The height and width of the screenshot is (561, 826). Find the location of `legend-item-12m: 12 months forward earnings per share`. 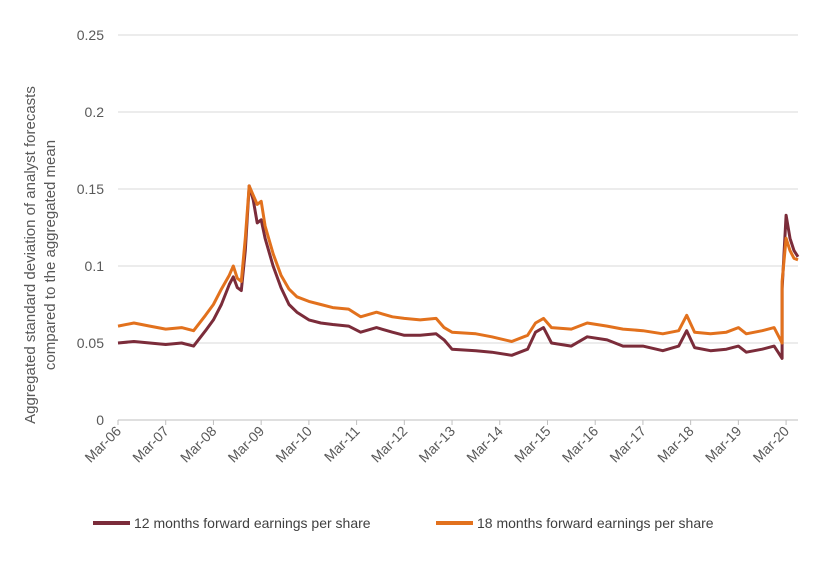

legend-item-12m: 12 months forward earnings per share is located at coordinates (232, 523).